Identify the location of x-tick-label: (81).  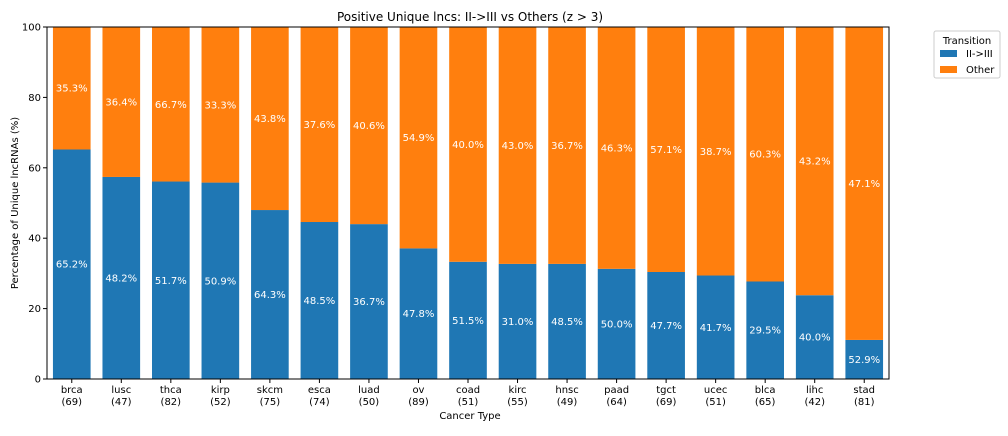
(864, 402).